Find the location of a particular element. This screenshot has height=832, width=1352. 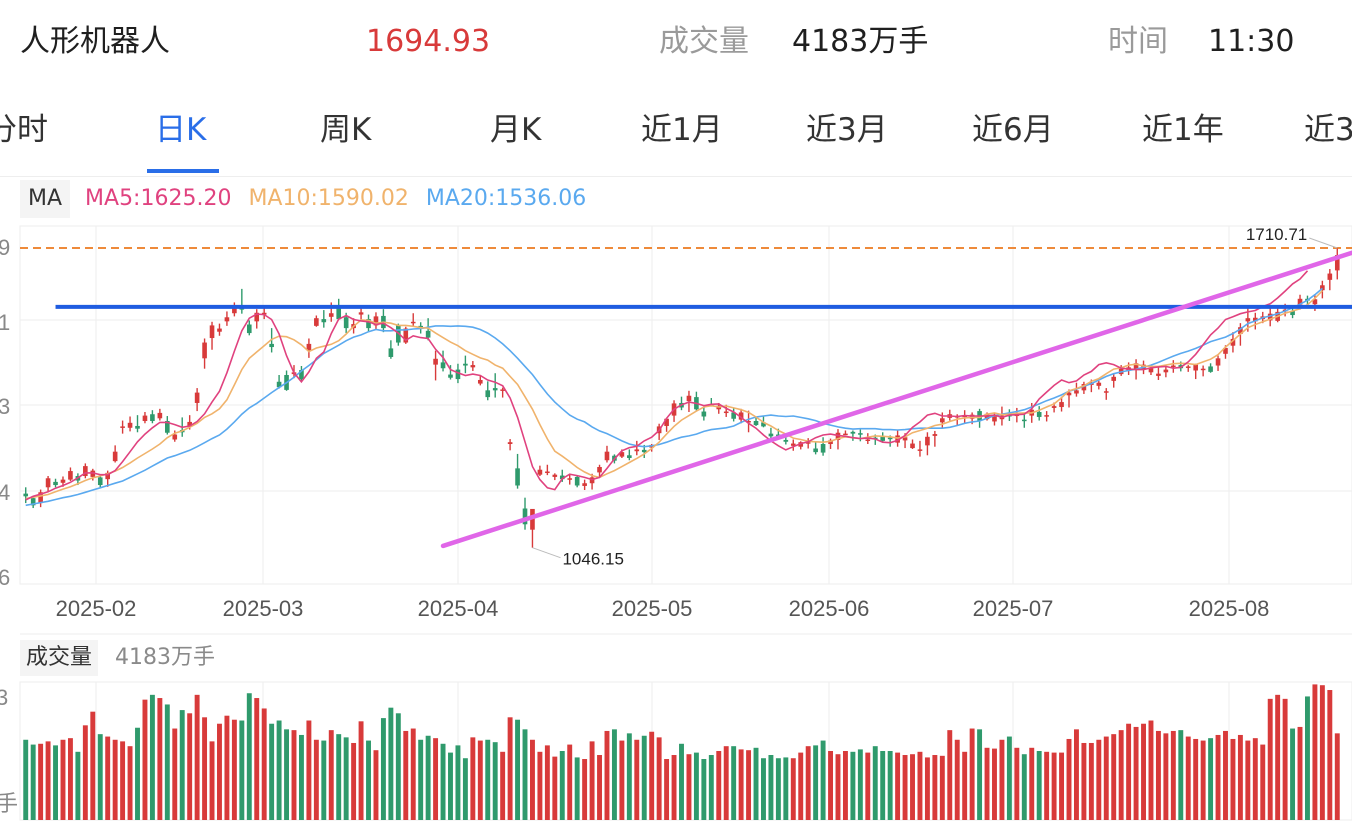

tab-3-years: 近3年 is located at coordinates (1328, 130).